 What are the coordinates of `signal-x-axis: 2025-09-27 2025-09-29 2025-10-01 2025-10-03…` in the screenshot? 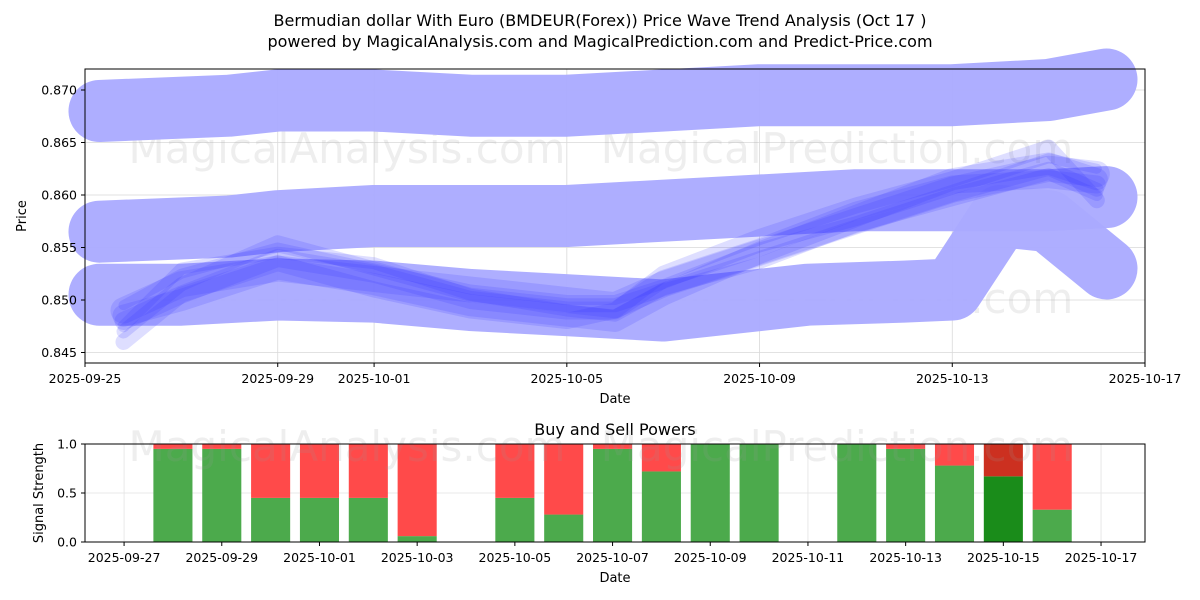 It's located at (613, 553).